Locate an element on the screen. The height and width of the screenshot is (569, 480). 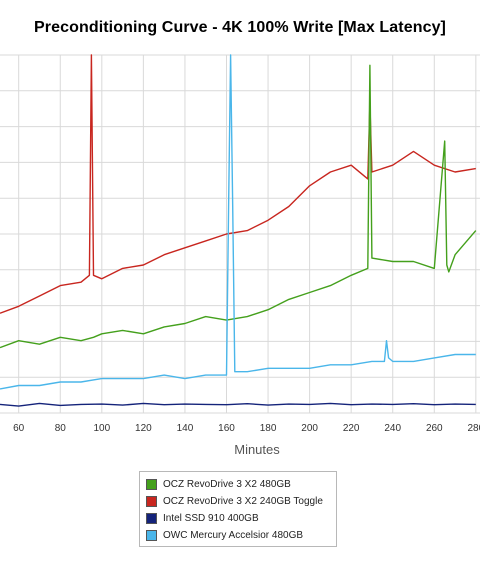
legend-label: Intel SSD 910 400GB is located at coordinates (211, 518).